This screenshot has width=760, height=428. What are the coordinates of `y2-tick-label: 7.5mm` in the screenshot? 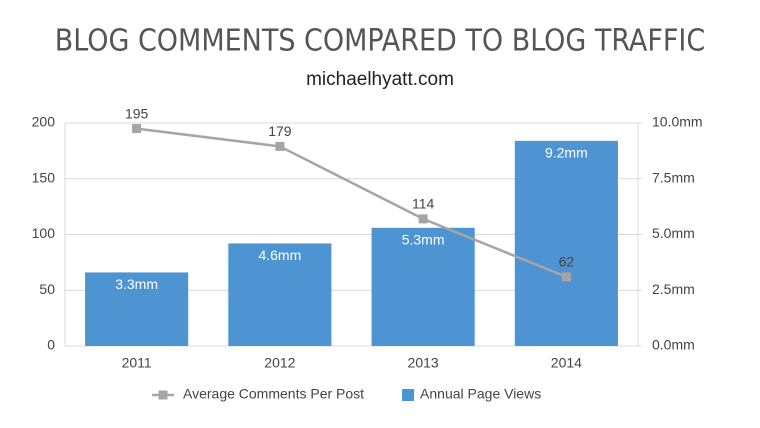 It's located at (673, 177).